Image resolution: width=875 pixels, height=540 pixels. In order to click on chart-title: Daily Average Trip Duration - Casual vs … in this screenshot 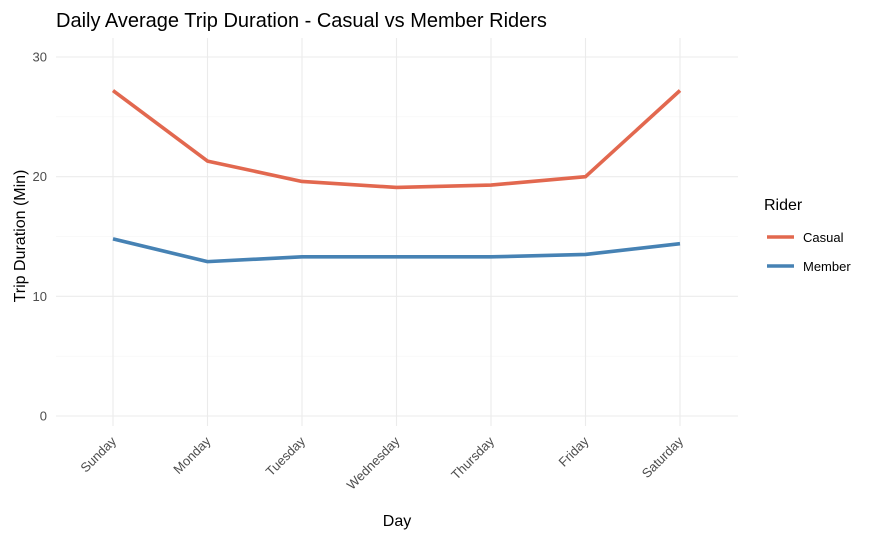, I will do `click(301, 21)`.